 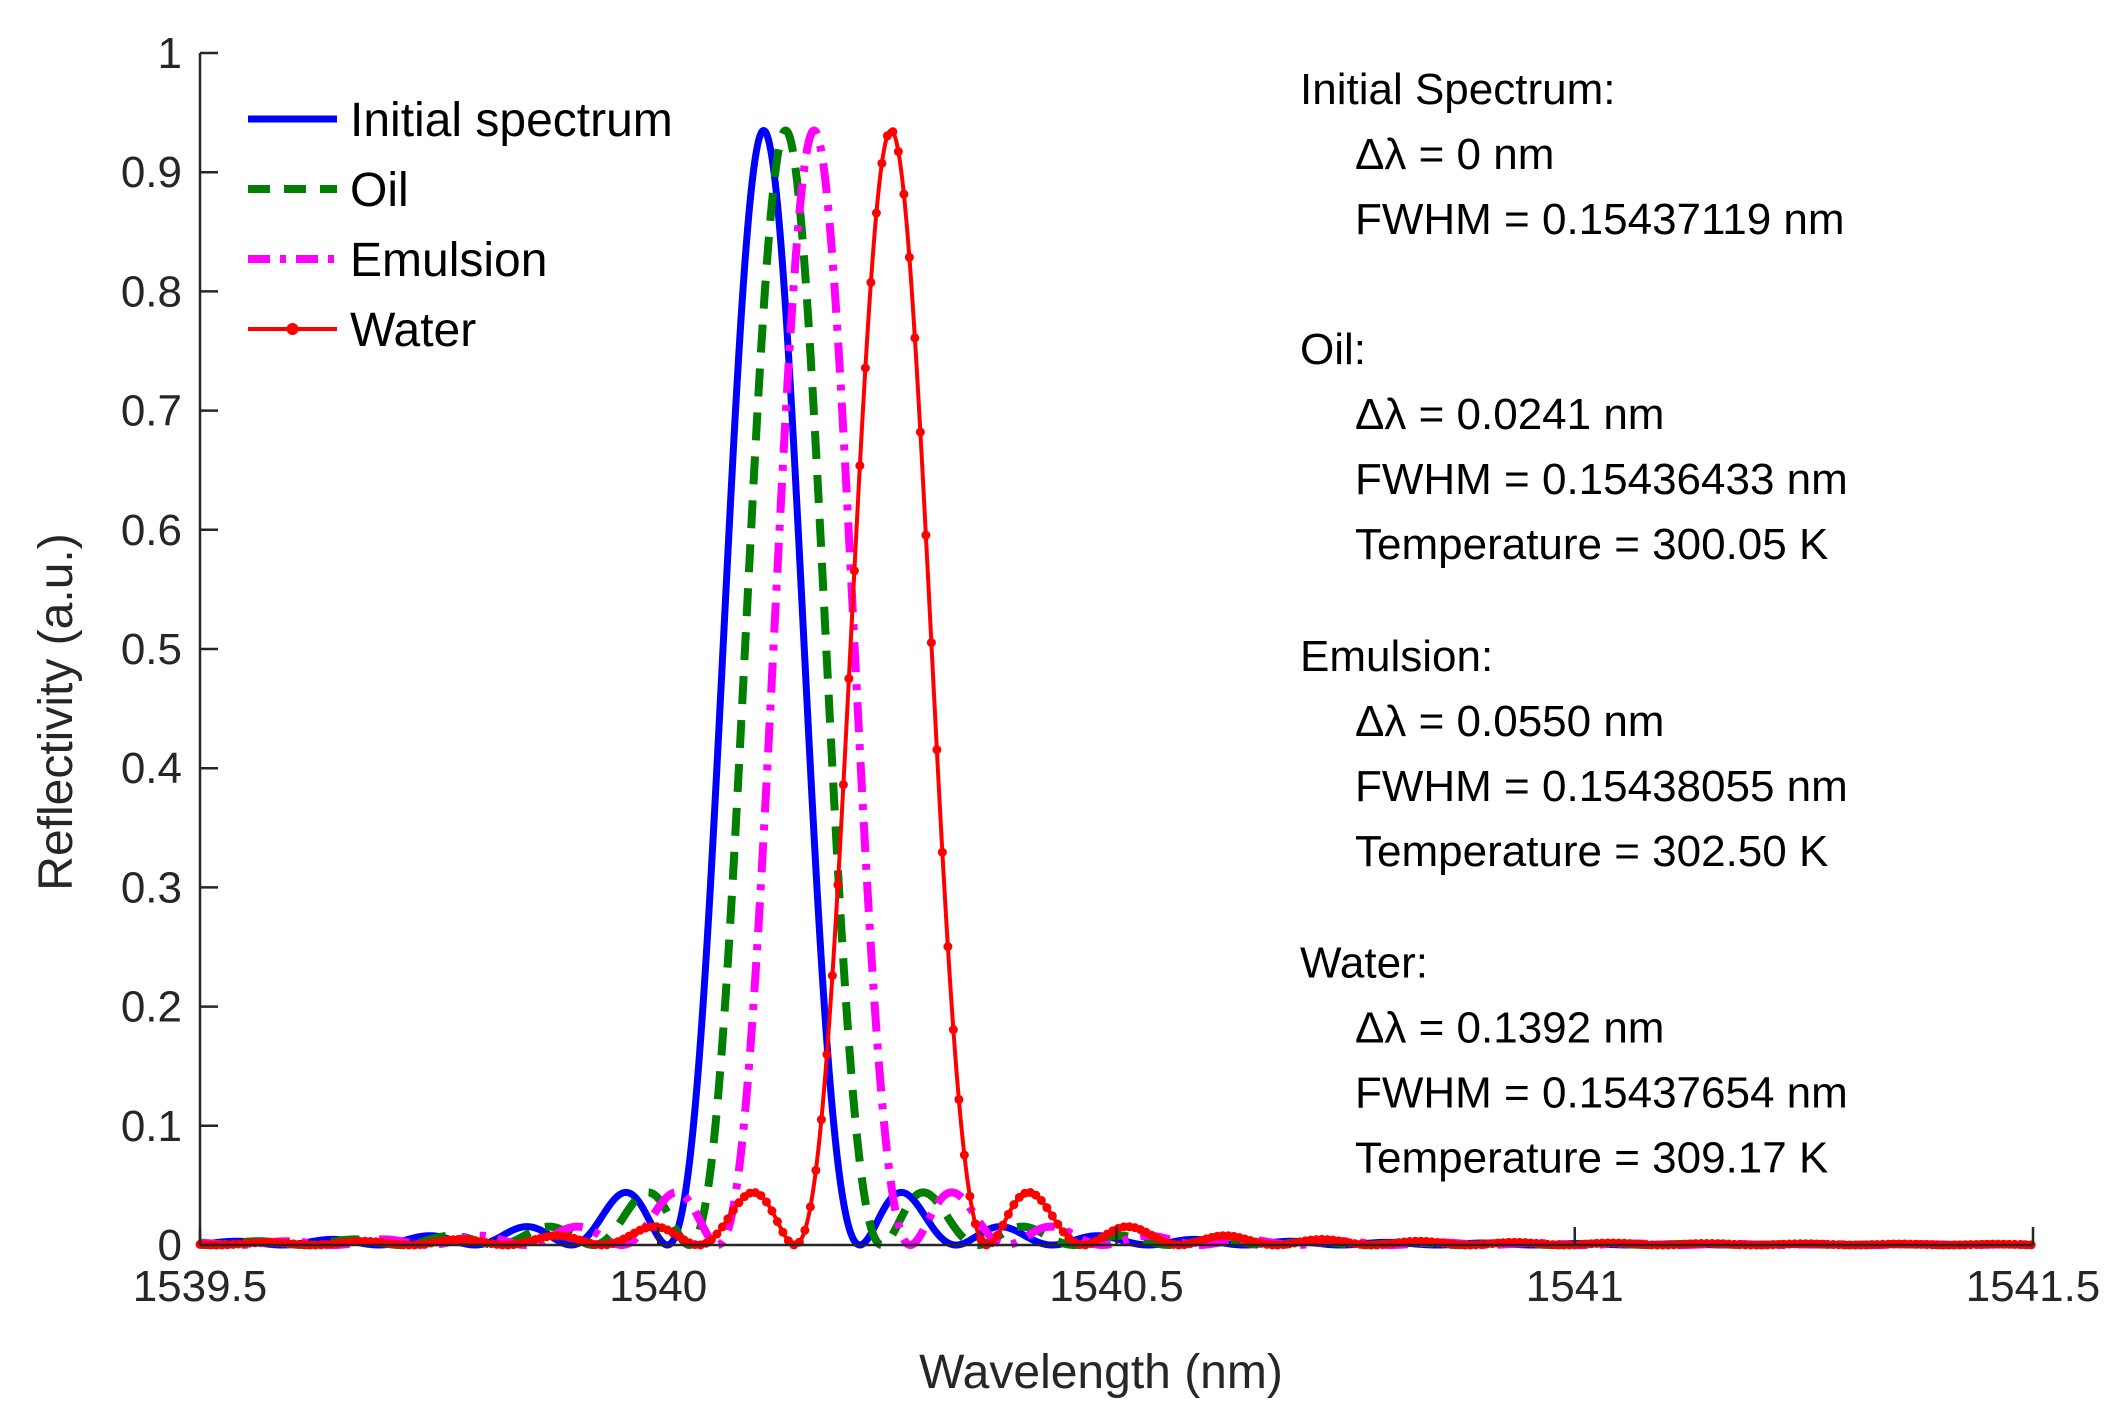 What do you see at coordinates (200, 1286) in the screenshot?
I see `x-tick-label: 1539.5` at bounding box center [200, 1286].